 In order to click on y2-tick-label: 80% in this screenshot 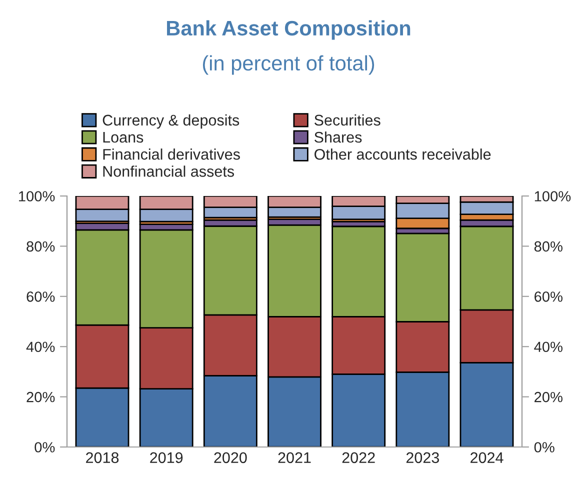, I will do `click(548, 246)`.